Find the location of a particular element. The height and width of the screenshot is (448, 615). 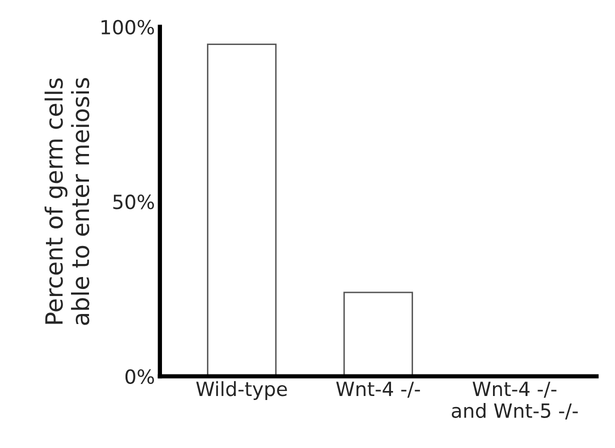

y-axis-title: Percent of germ cells able to enter meiosis is located at coordinates (67, 201).